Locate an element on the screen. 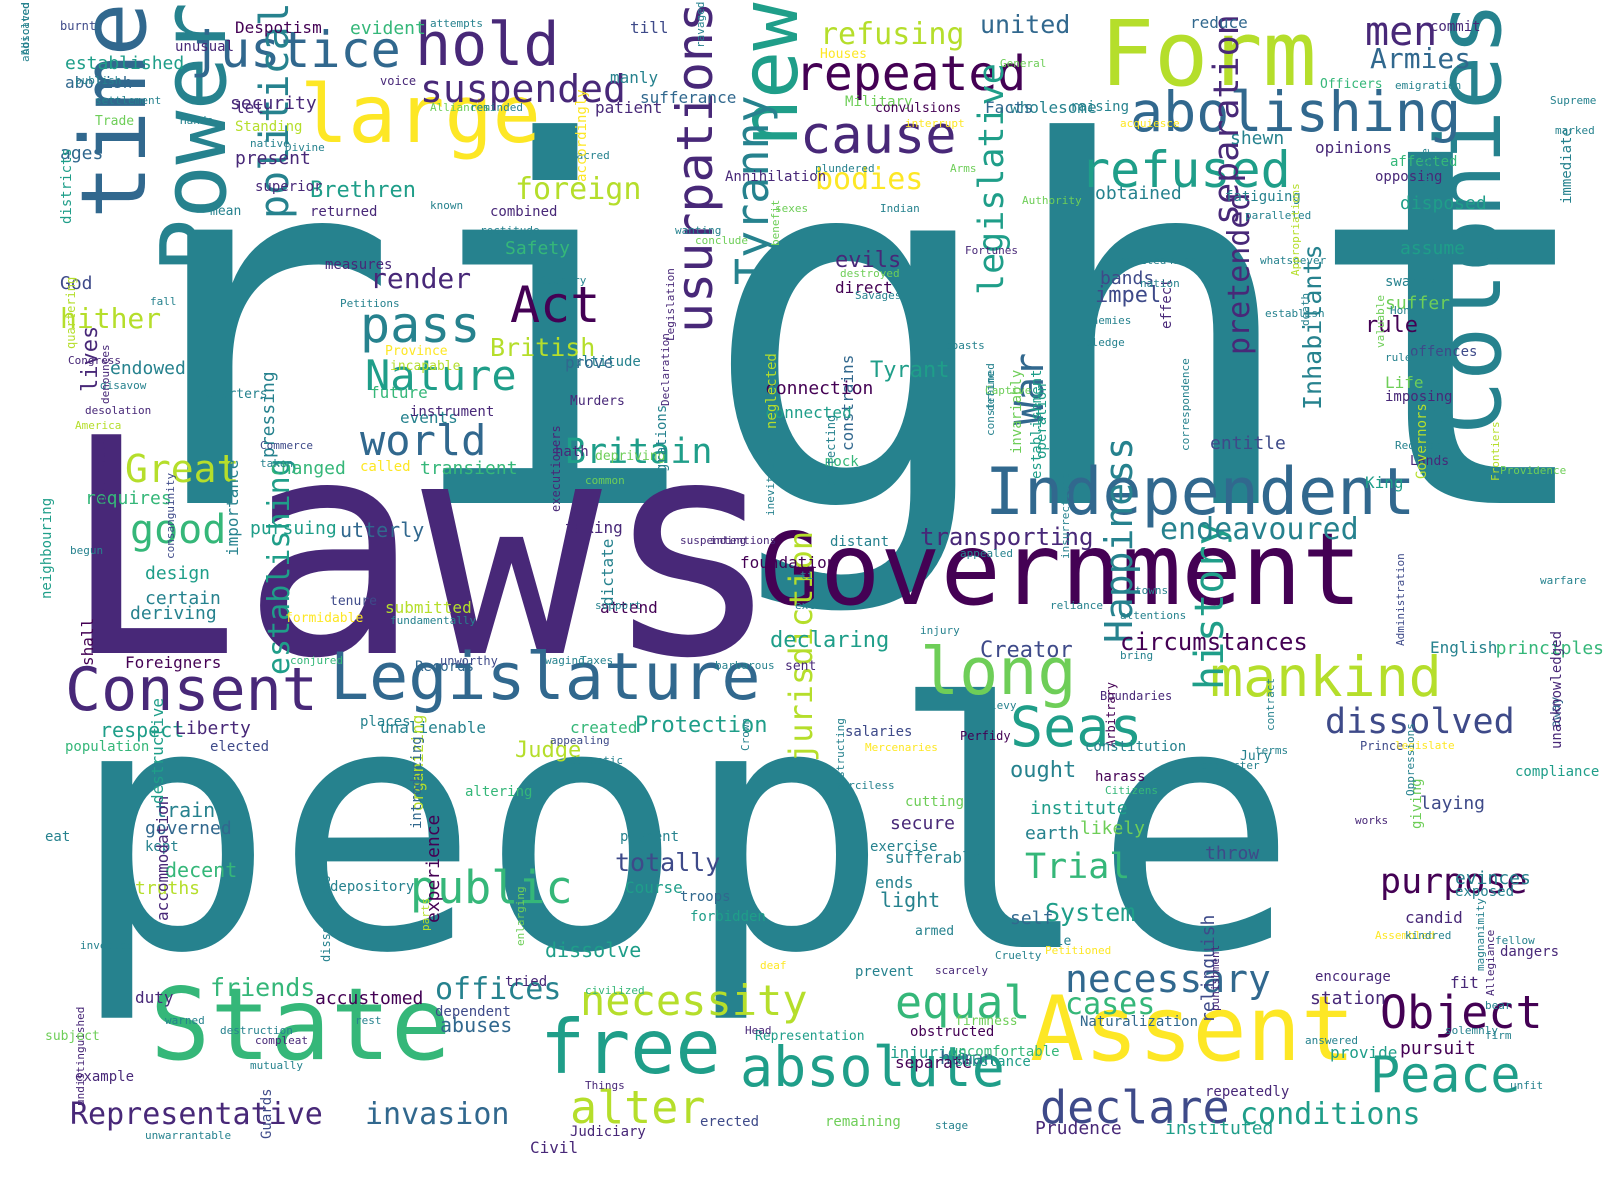 This screenshot has width=1608, height=1203. word-undistinguished: undistinguished is located at coordinates (80, 1056).